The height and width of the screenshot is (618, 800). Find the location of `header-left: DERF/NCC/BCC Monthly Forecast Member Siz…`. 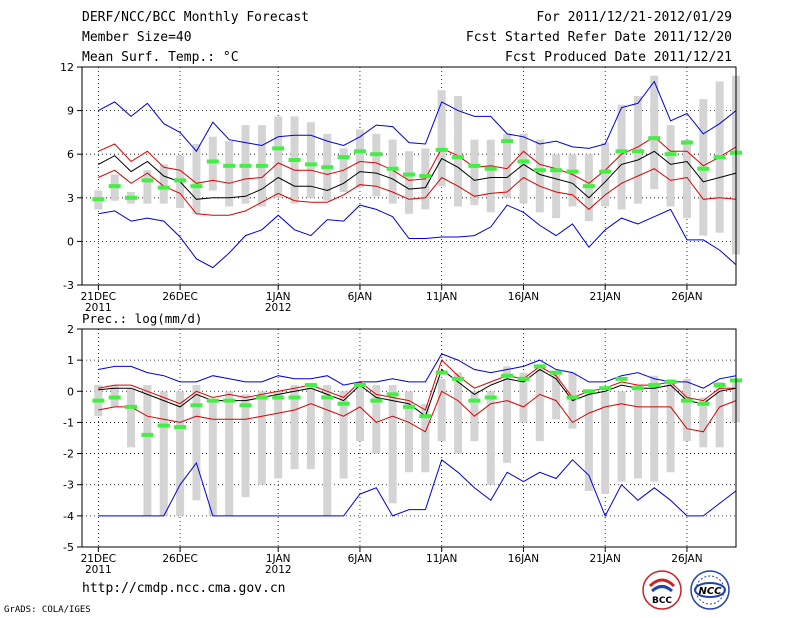

header-left: DERF/NCC/BCC Monthly Forecast Member Siz… is located at coordinates (195, 38).